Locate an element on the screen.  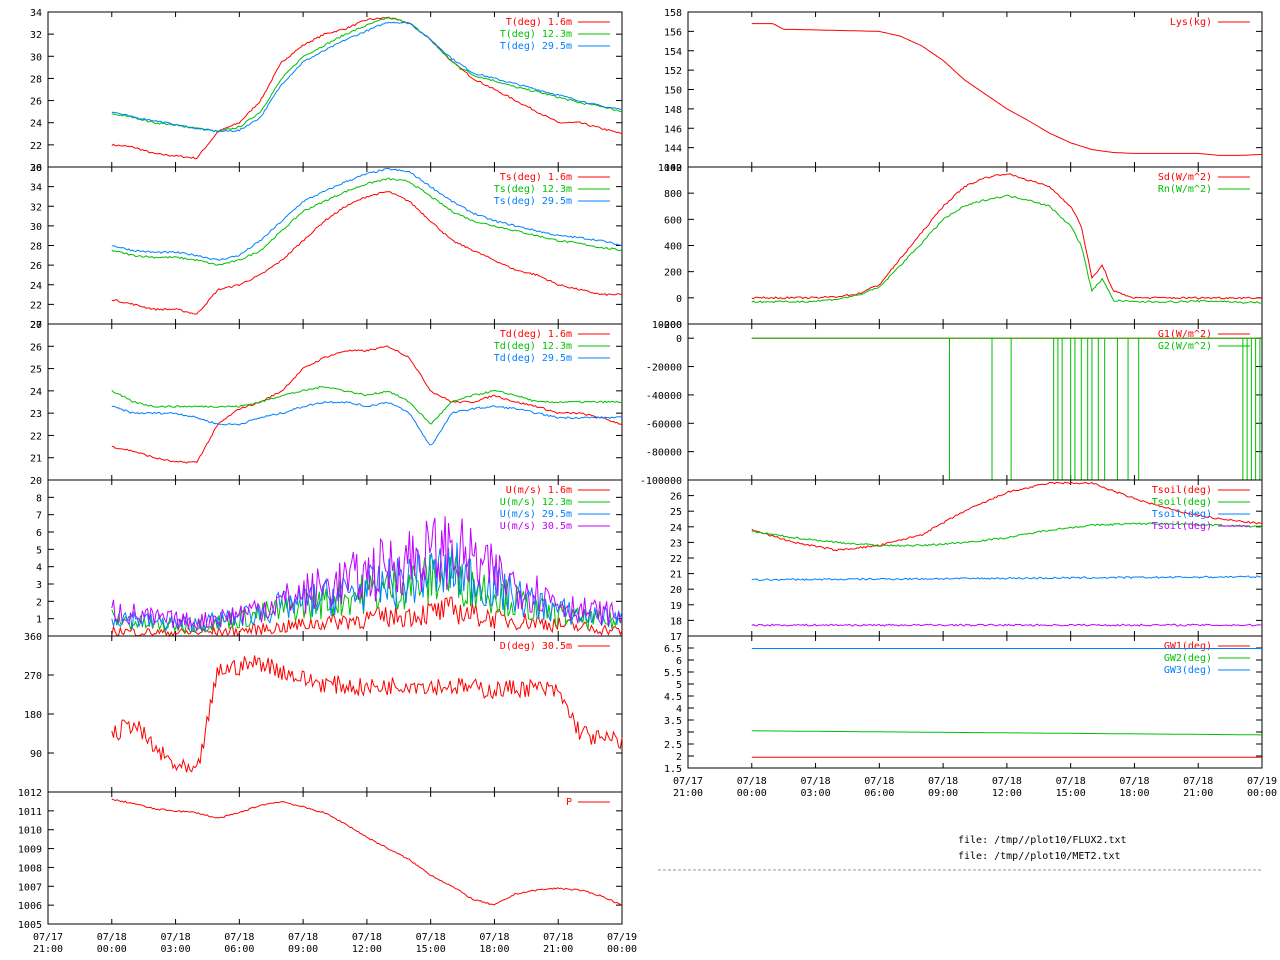
y-tick-label: 400 is located at coordinates (673, 247).